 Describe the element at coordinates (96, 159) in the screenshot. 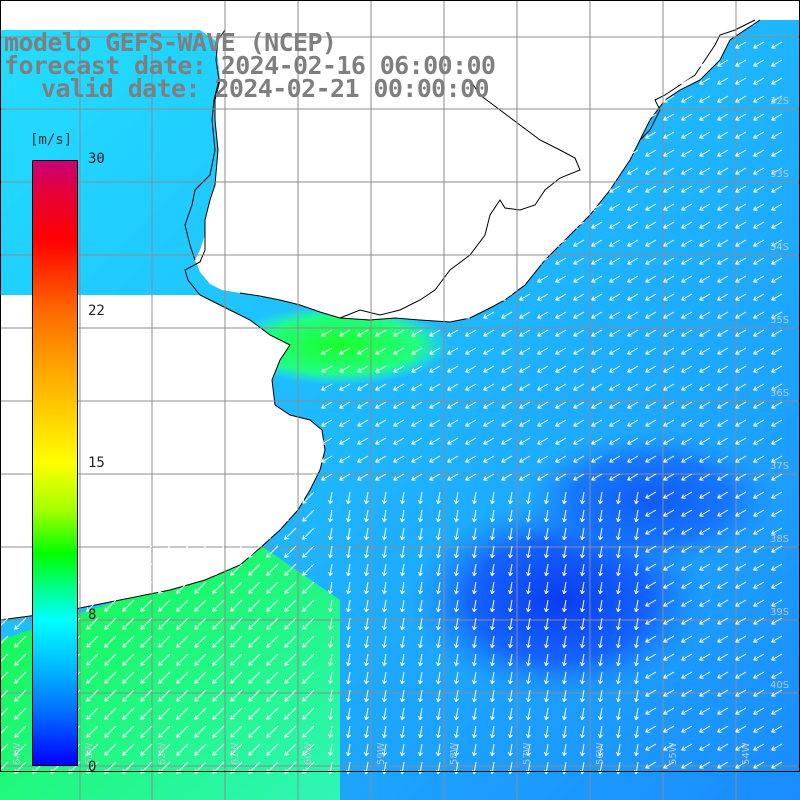

I see `colorbar-tick: 30` at that location.